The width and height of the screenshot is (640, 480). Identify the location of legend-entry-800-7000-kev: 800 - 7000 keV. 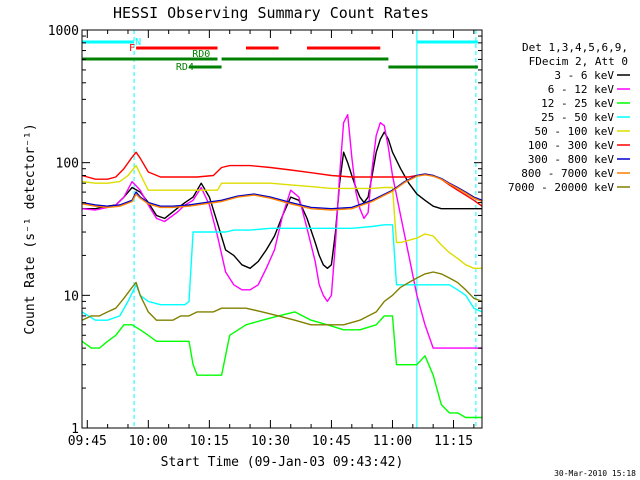
(567, 173).